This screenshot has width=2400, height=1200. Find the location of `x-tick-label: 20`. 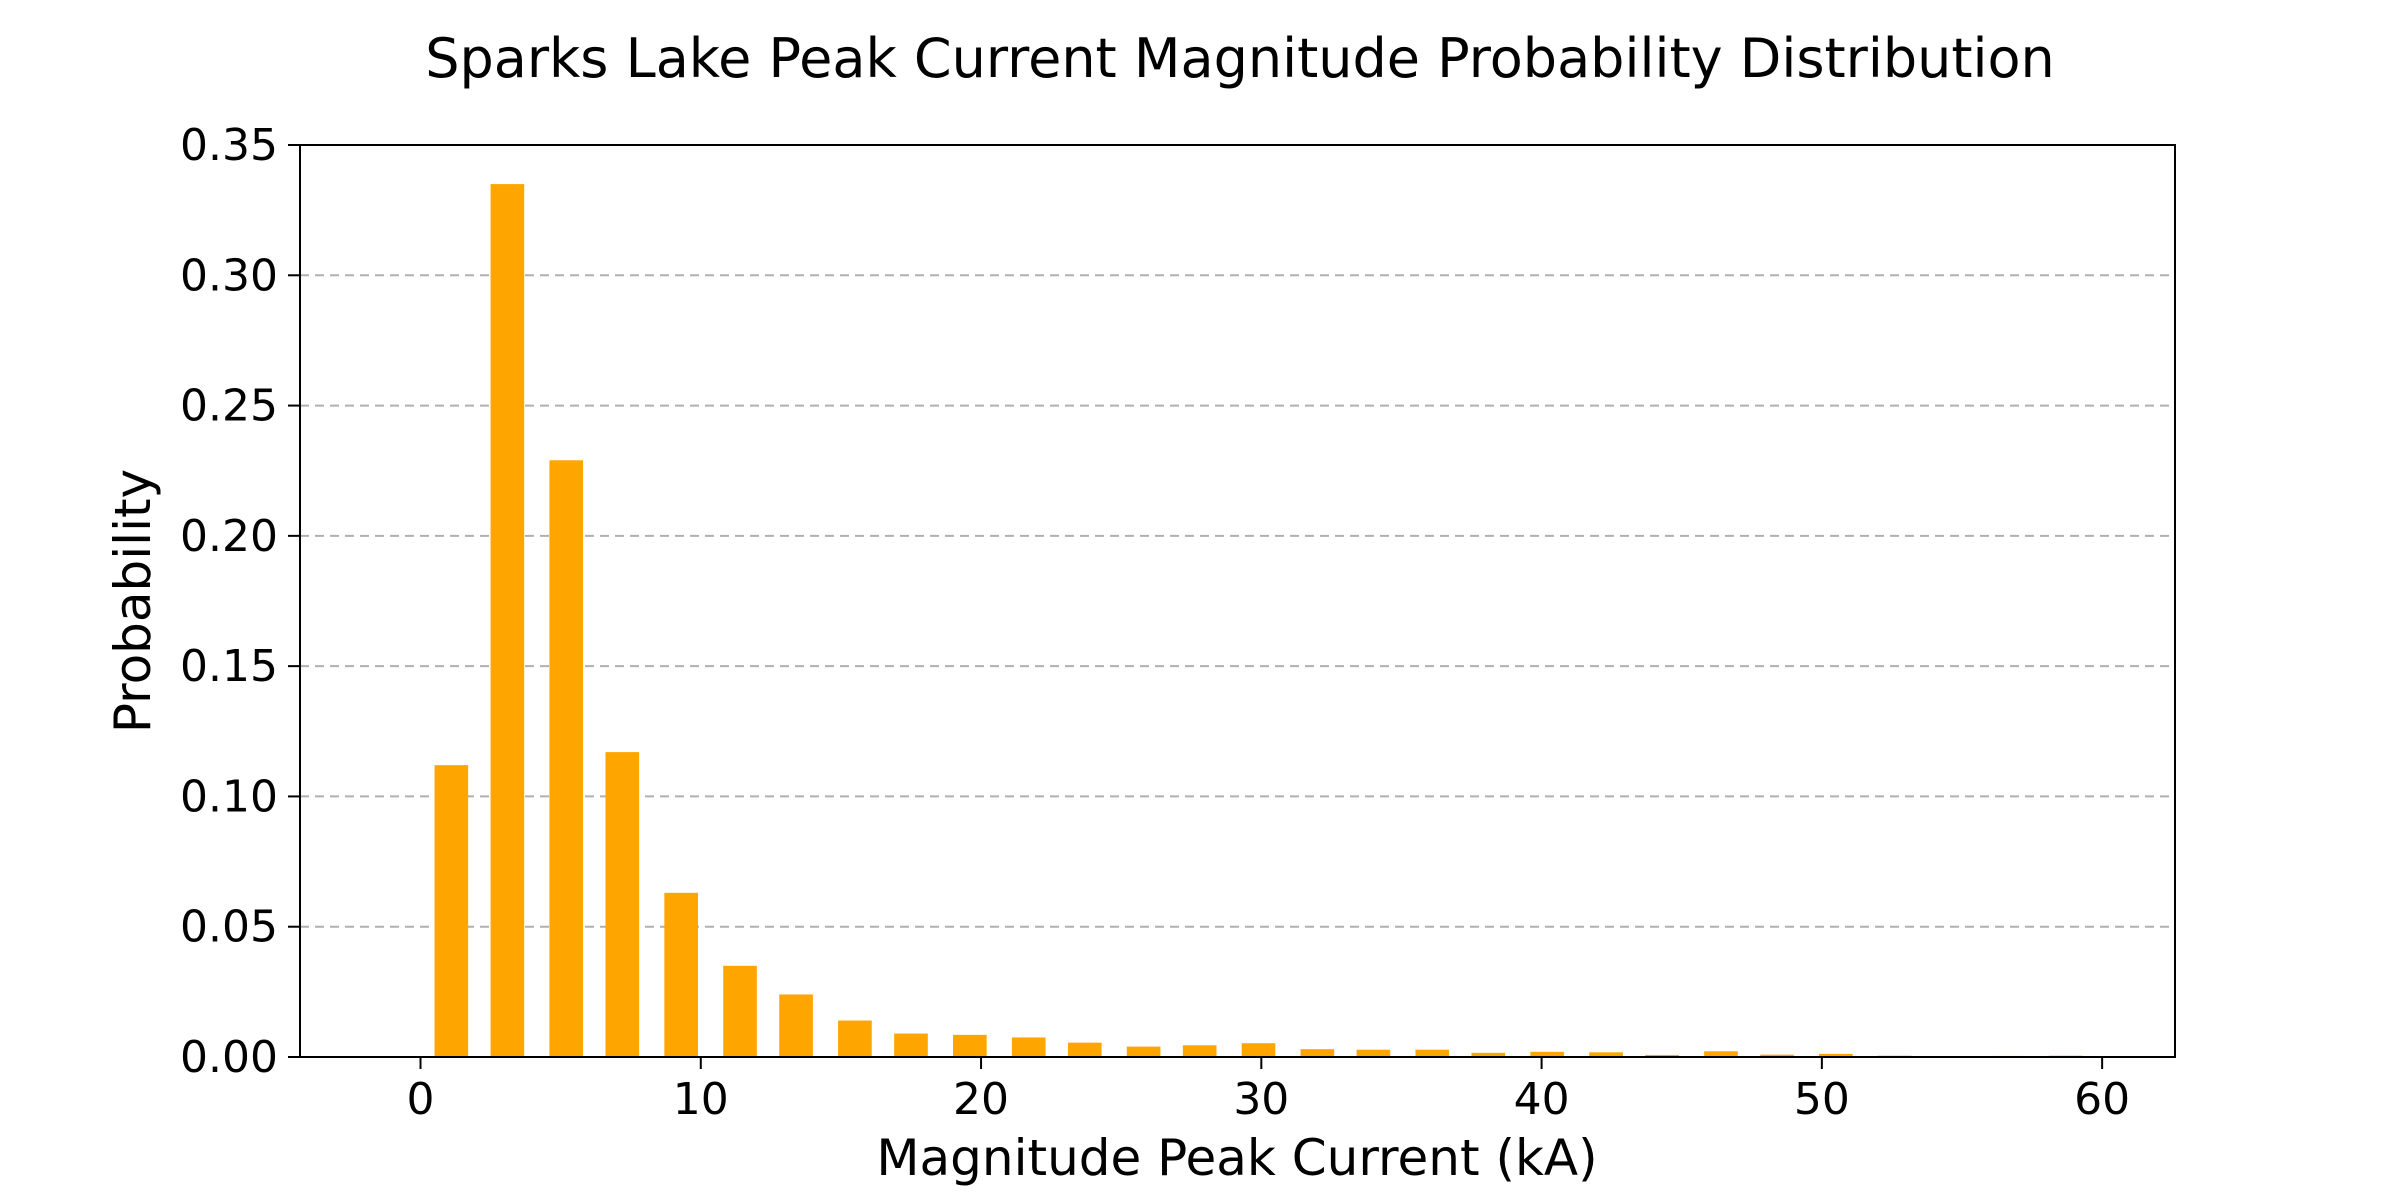

x-tick-label: 20 is located at coordinates (981, 1099).